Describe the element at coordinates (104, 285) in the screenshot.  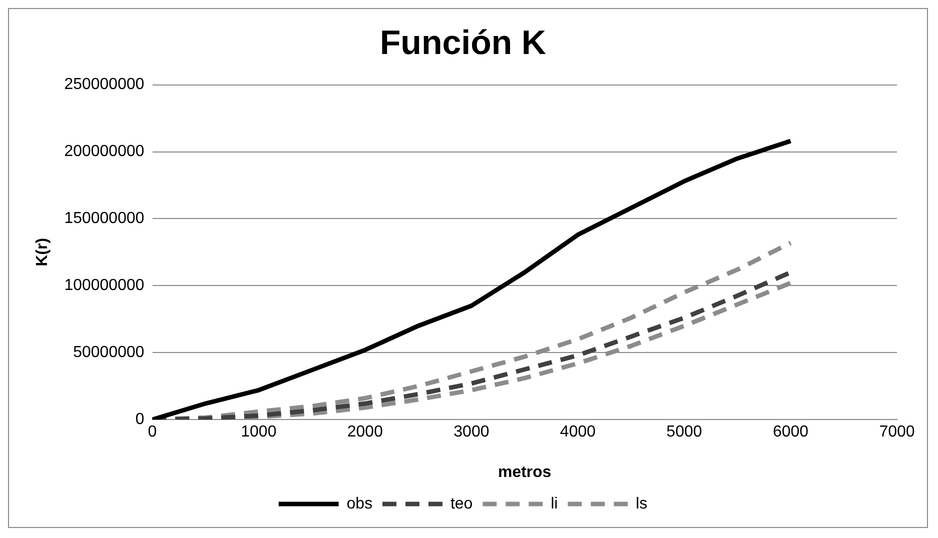
I see `y-tick-label: 100000000` at that location.